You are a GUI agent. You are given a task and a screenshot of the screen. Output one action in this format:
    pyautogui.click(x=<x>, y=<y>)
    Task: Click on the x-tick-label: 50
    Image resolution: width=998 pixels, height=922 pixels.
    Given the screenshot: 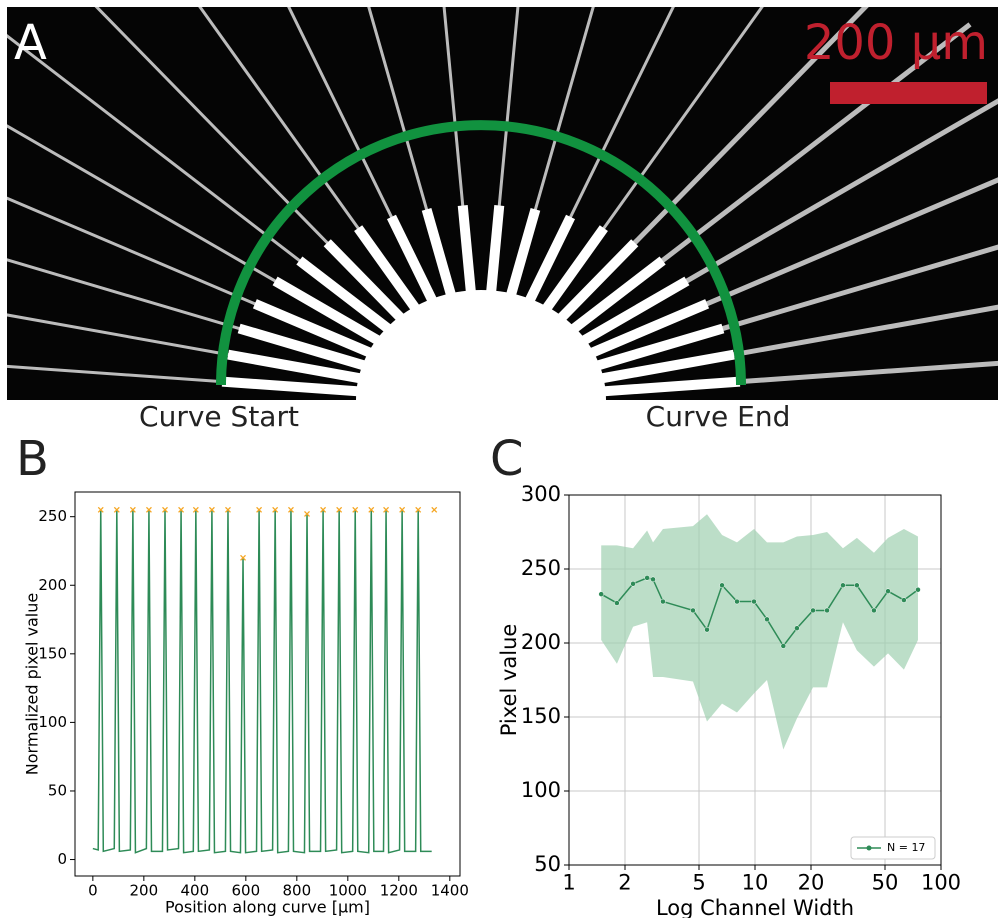 What is the action you would take?
    pyautogui.click(x=885, y=883)
    